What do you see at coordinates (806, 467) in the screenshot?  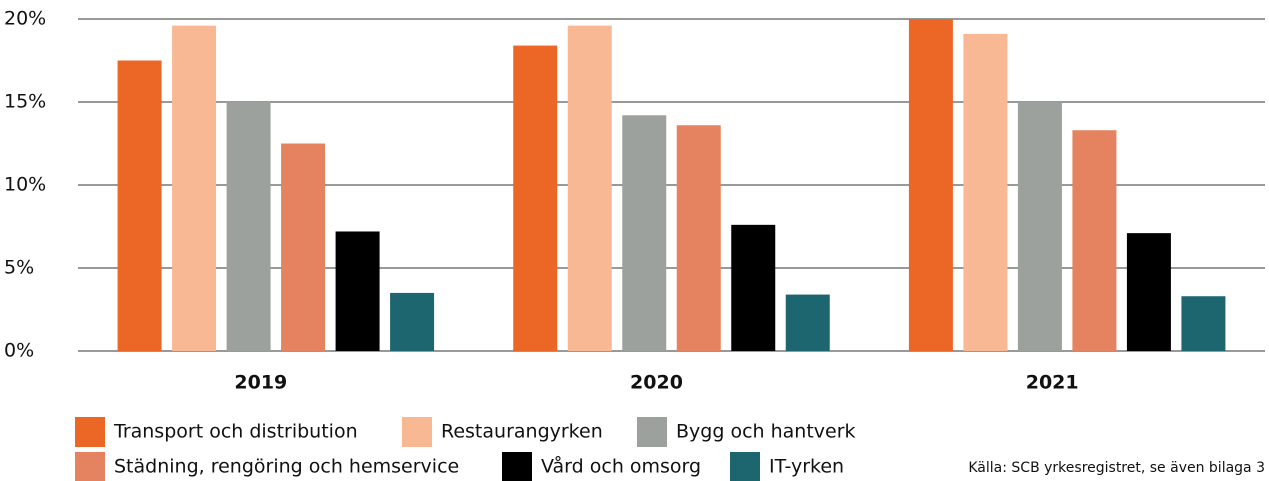 I see `legend-label: IT-yrken` at bounding box center [806, 467].